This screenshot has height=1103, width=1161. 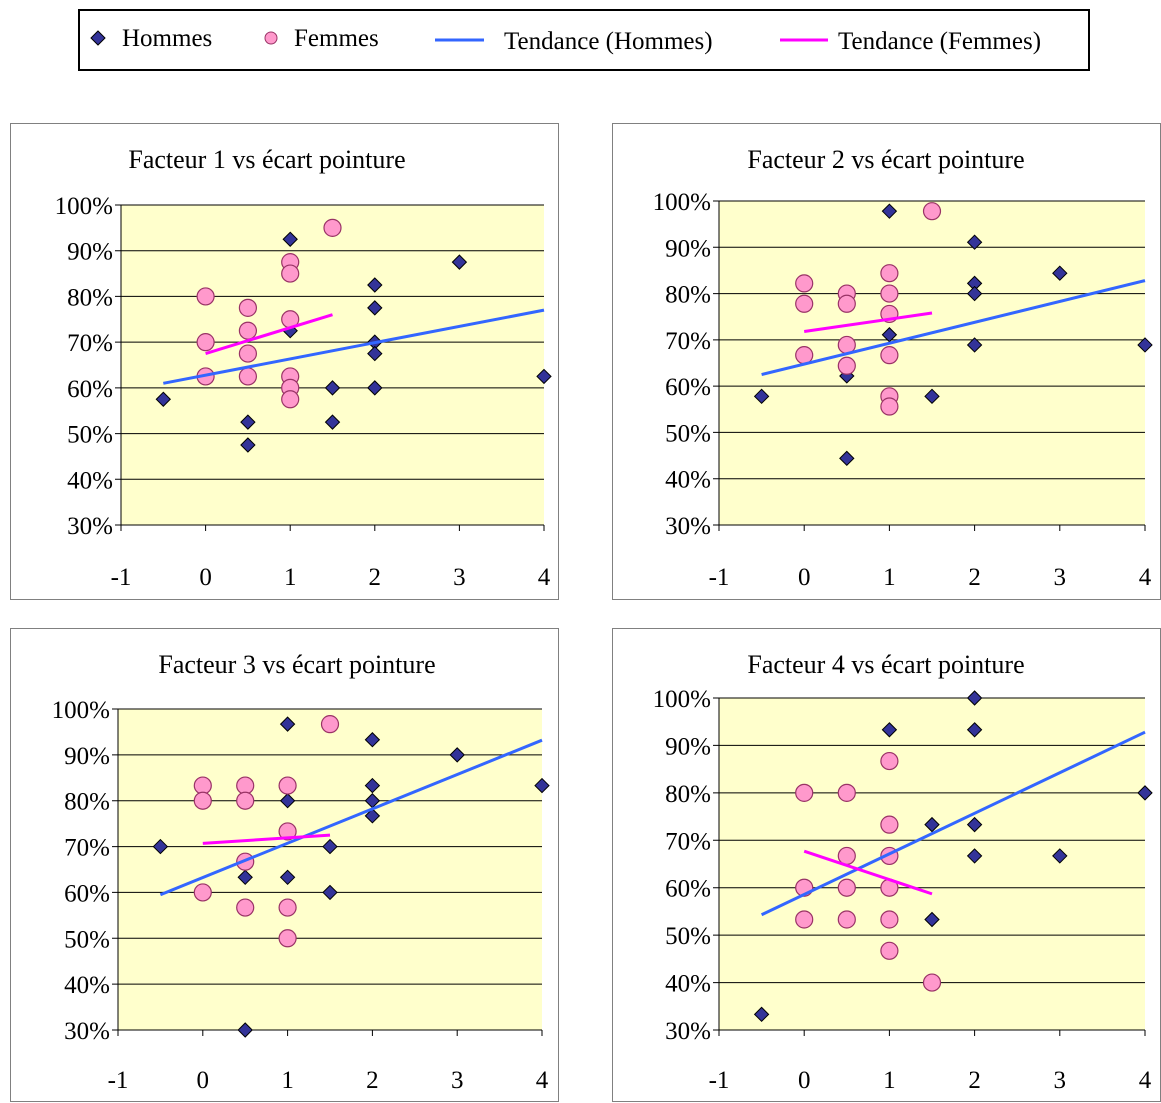 What do you see at coordinates (87, 939) in the screenshot?
I see `y-tick-label: 50%` at bounding box center [87, 939].